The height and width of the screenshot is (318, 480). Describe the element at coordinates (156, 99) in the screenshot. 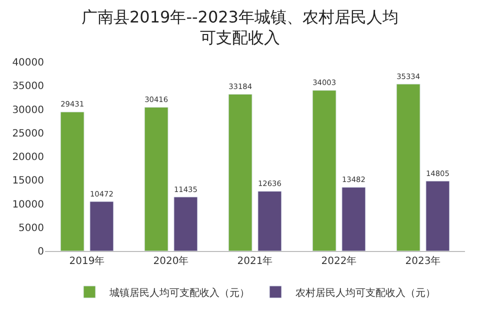

I see `data-label: 30416` at that location.